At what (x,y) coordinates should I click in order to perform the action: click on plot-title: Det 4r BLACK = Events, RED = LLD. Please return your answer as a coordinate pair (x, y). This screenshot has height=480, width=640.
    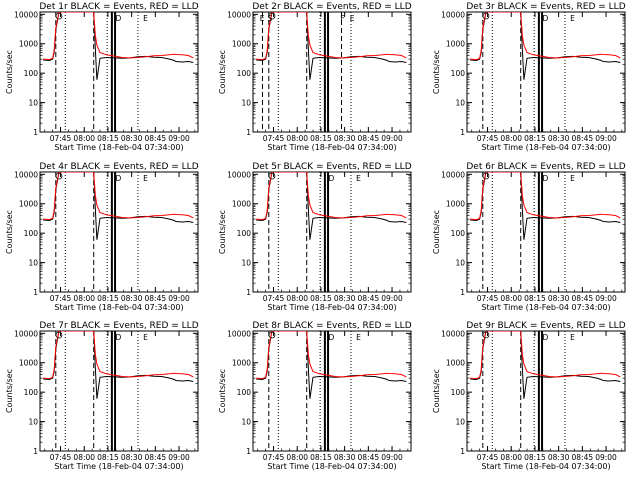
    Looking at the image, I should click on (118, 167).